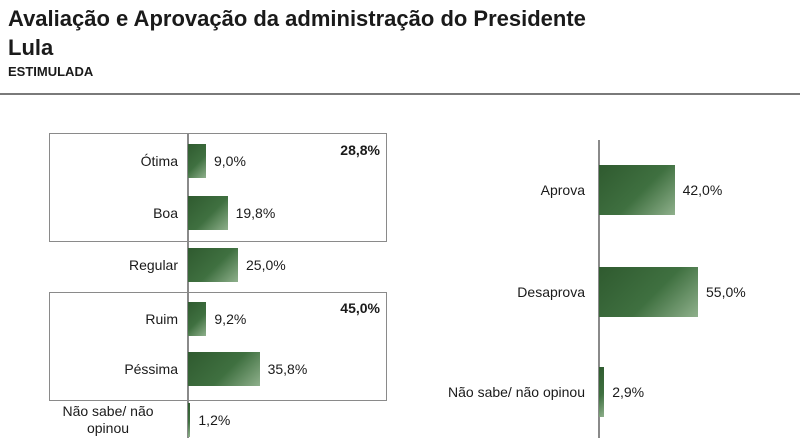  What do you see at coordinates (702, 190) in the screenshot?
I see `value-label-aprova: 42,0%` at bounding box center [702, 190].